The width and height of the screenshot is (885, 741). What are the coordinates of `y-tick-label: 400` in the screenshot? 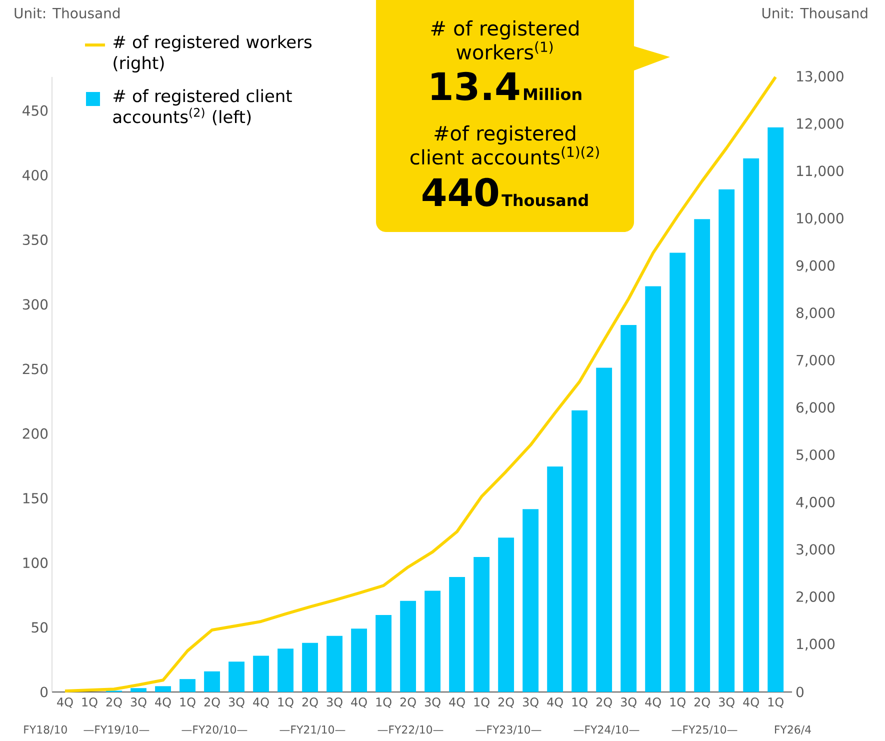 It's located at (35, 175).